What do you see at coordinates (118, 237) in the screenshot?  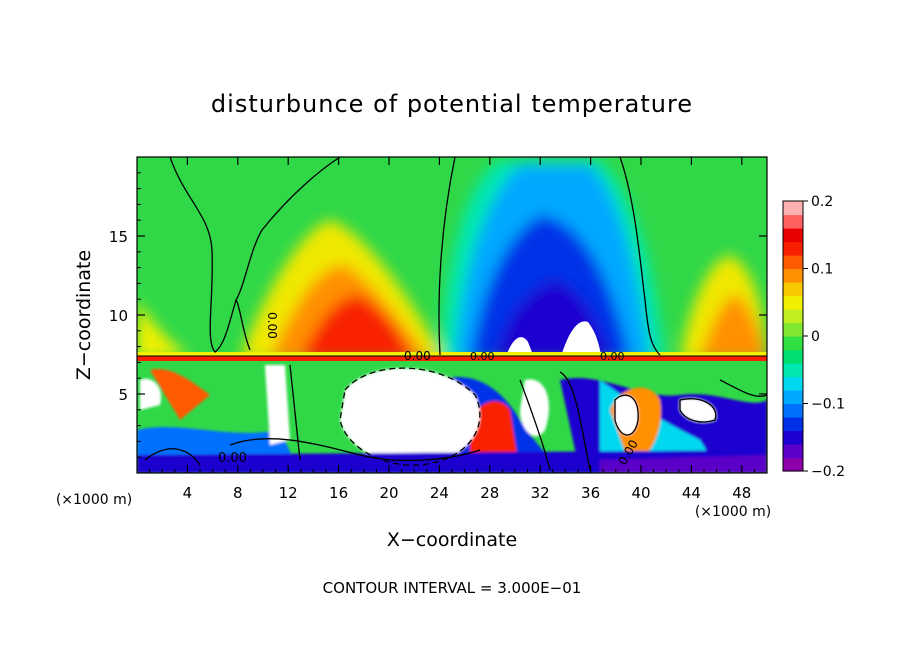 I see `y-tick-label: 15` at bounding box center [118, 237].